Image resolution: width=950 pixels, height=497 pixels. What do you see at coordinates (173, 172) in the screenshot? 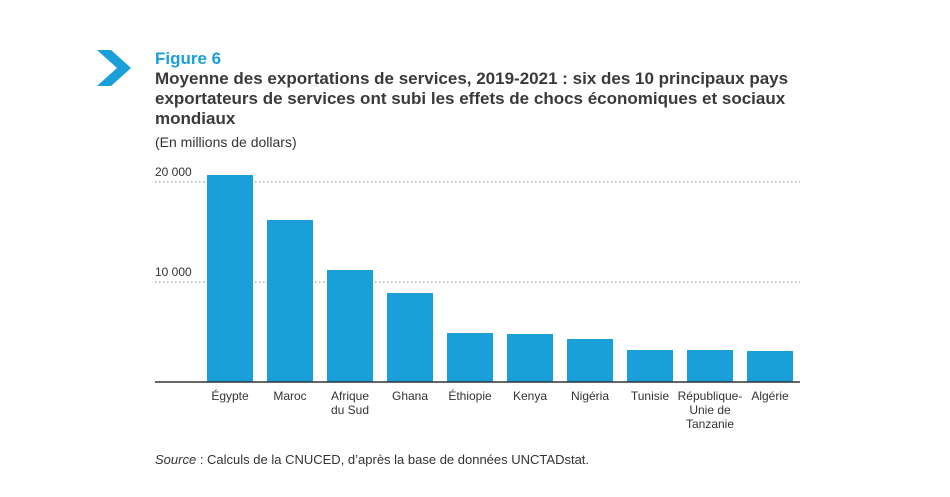
I see `y-tick-label: 20 000` at bounding box center [173, 172].